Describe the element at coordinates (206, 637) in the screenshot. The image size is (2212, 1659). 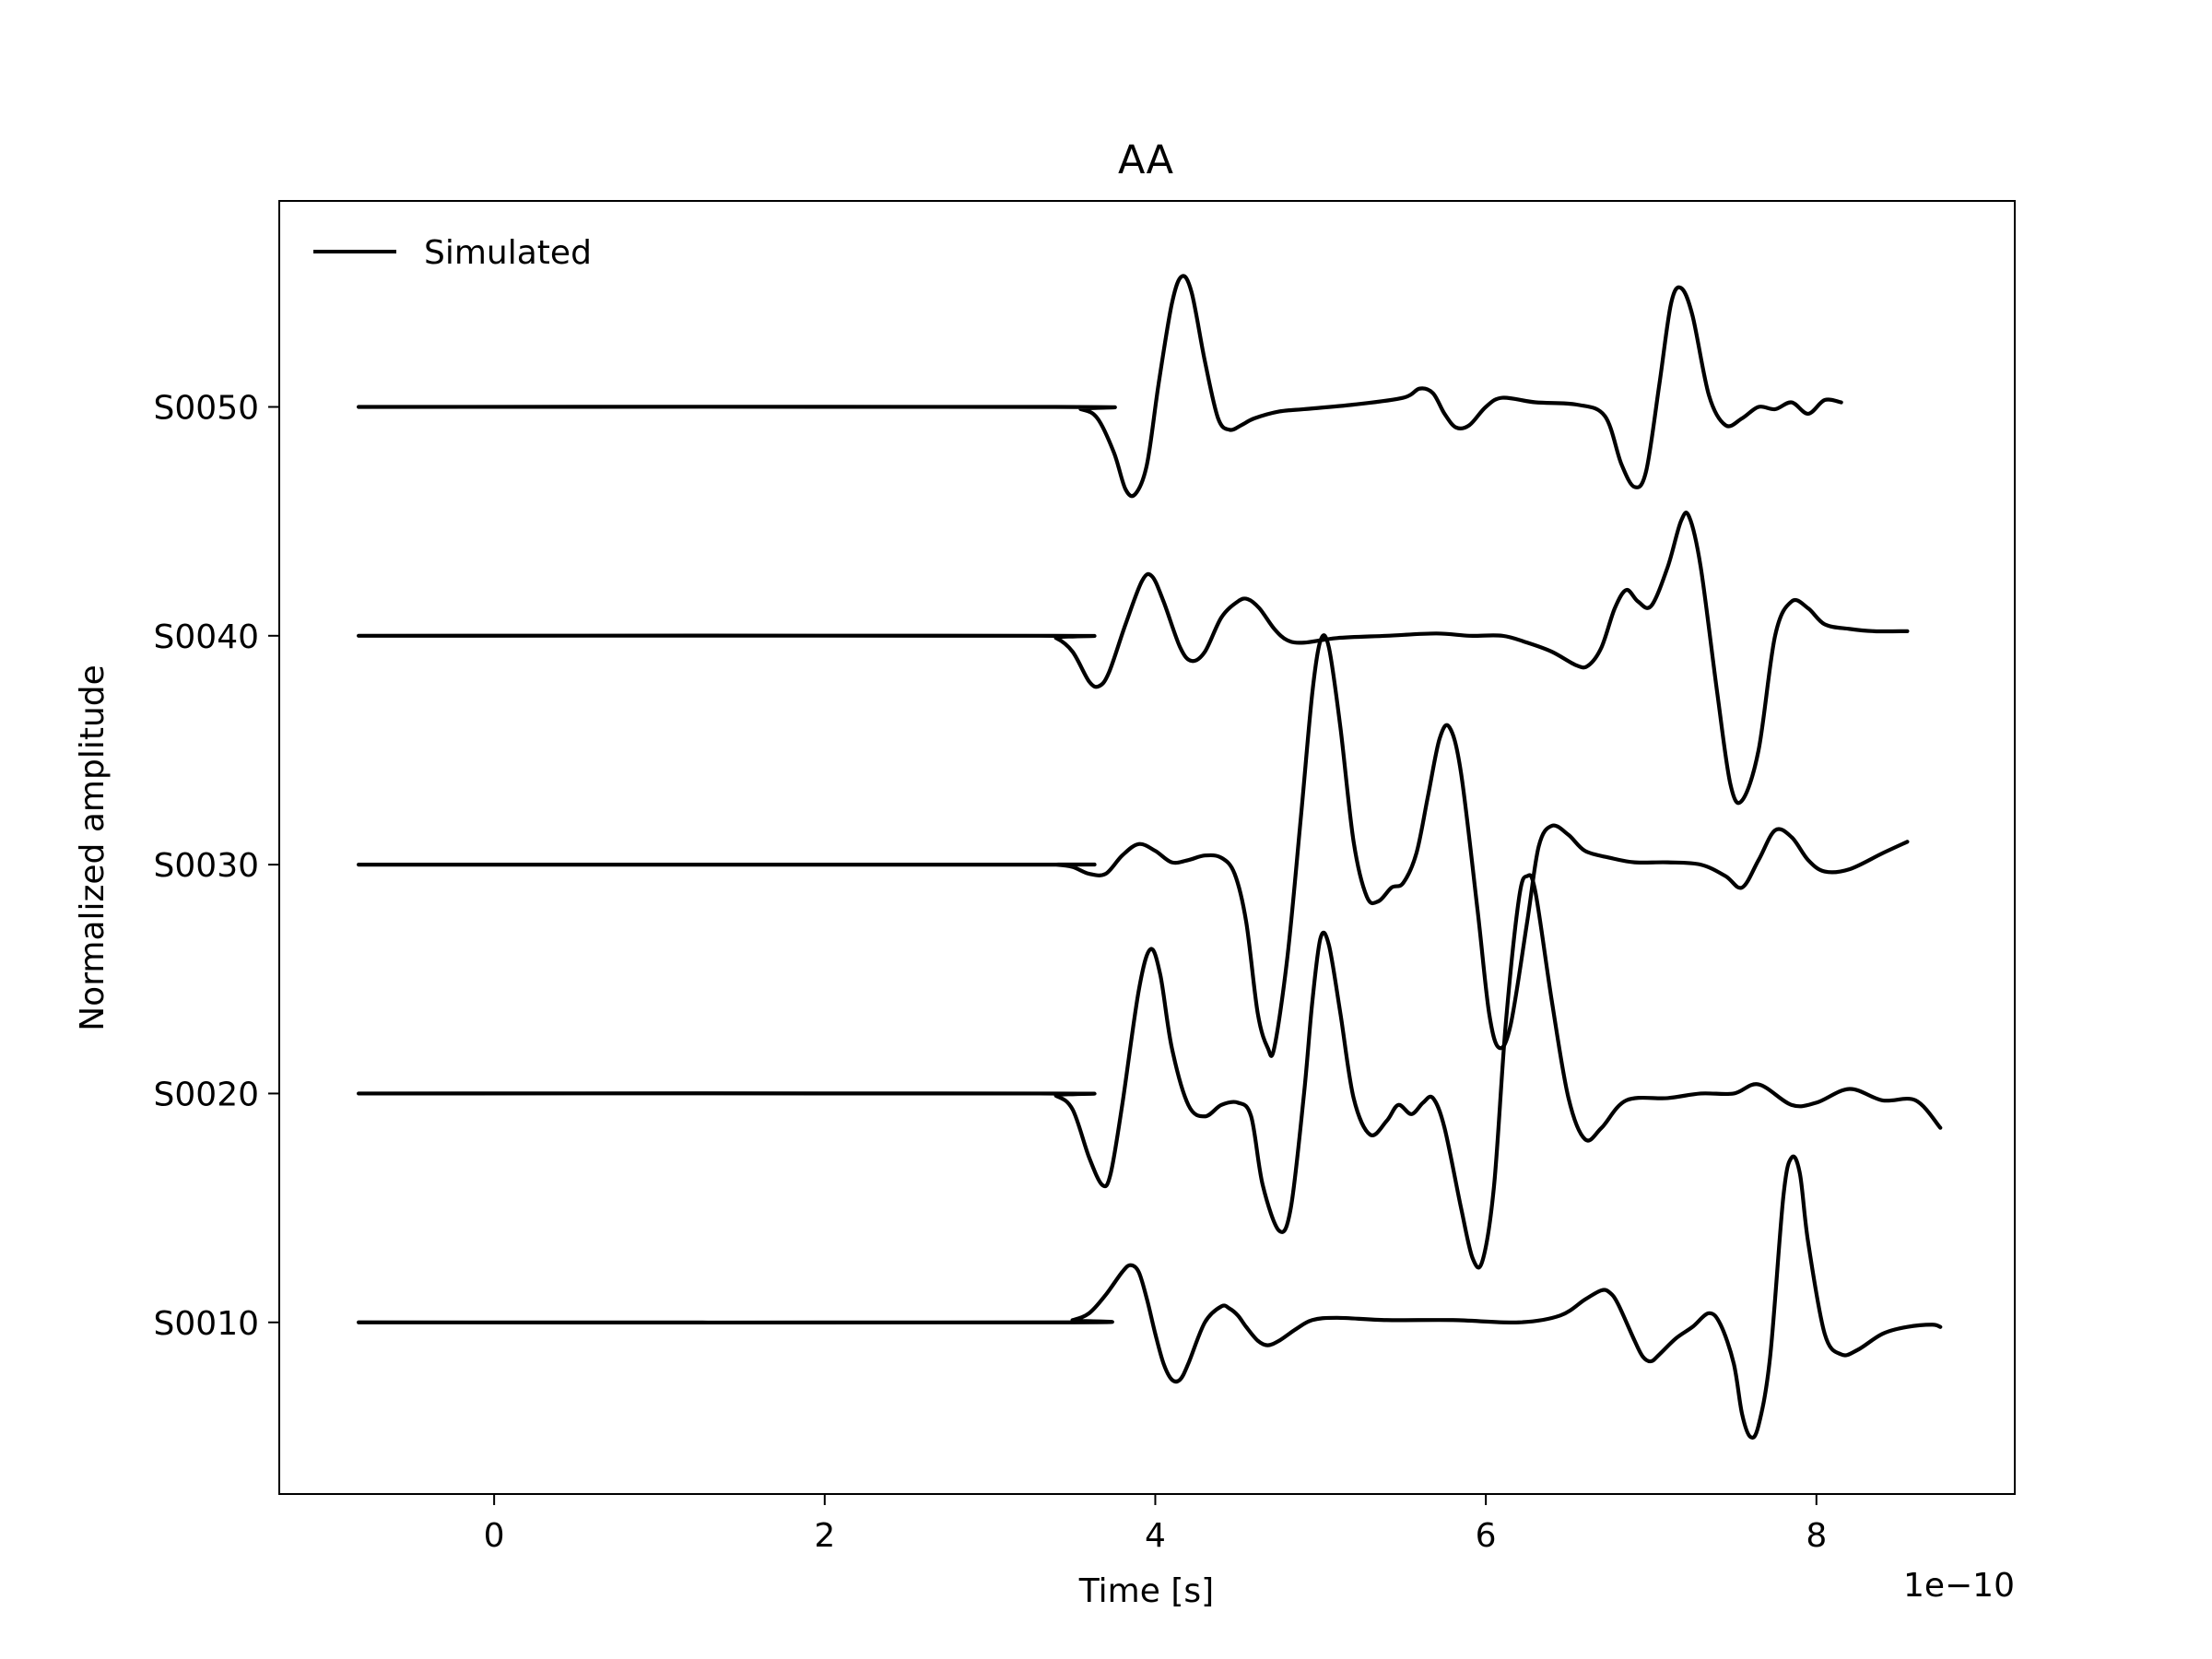
I see `y-tick-label: S0040` at that location.